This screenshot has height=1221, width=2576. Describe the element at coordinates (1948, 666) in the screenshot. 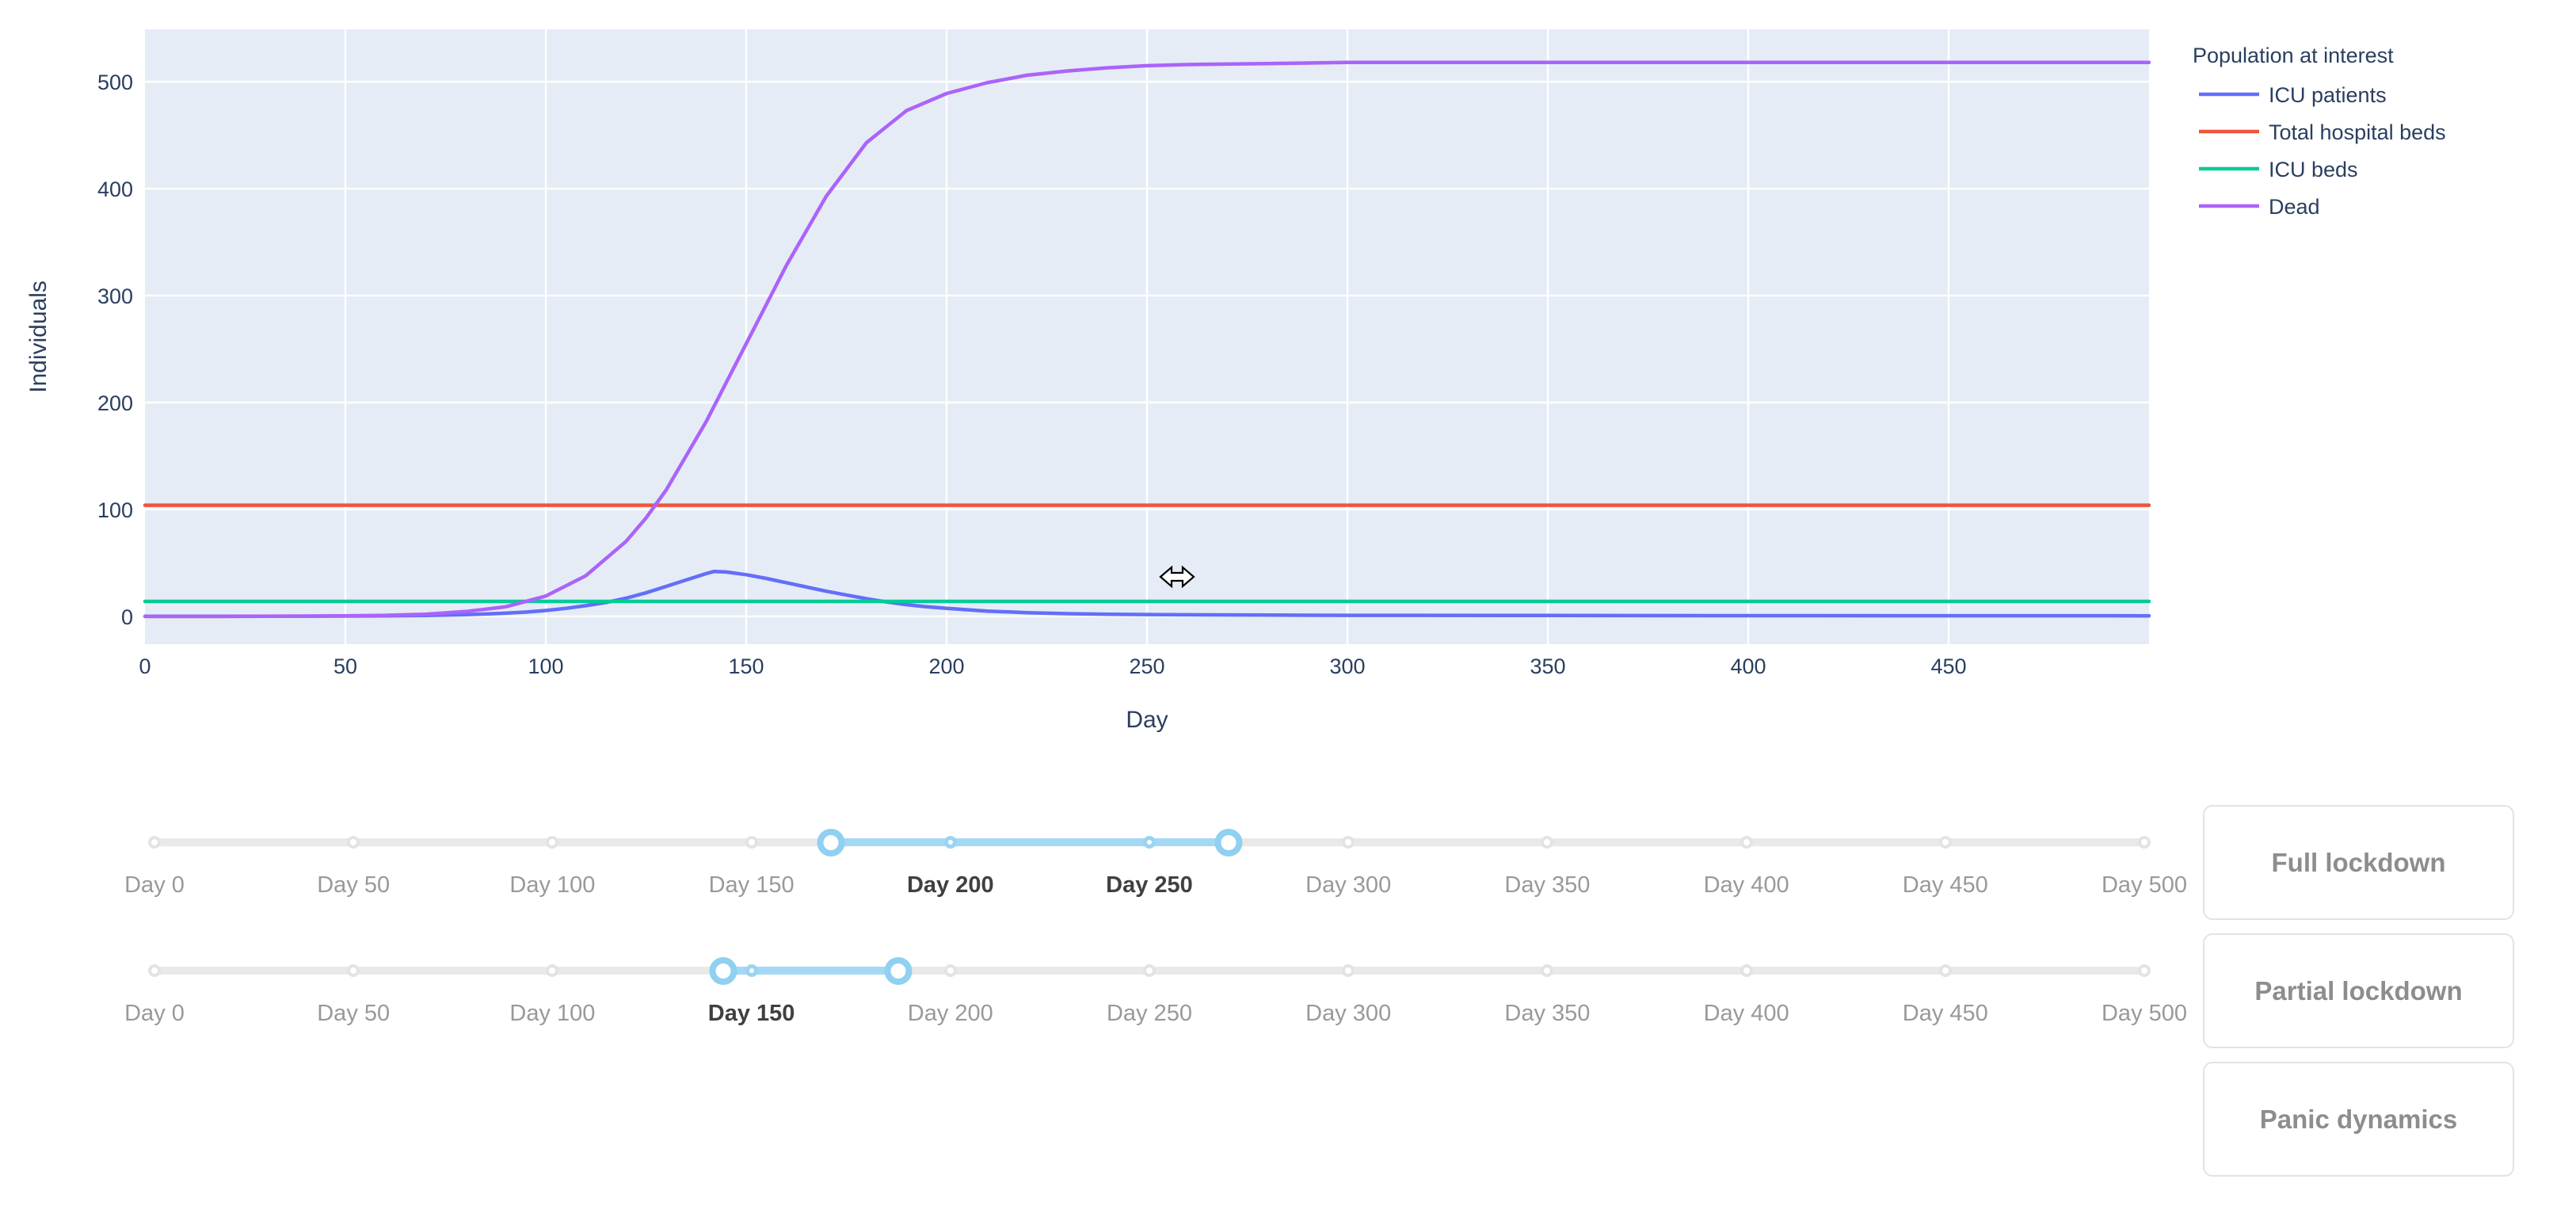

I see `x-tick-label: 450` at that location.